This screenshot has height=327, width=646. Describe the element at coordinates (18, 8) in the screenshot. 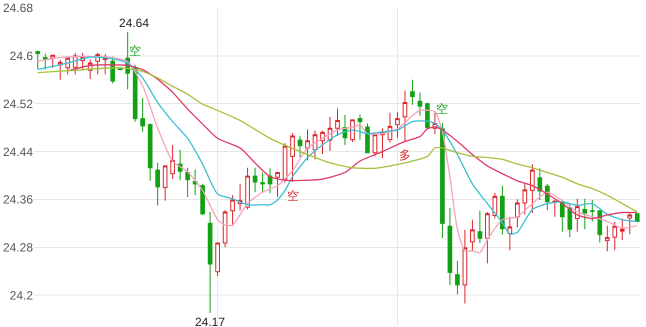

I see `y-tick-label: 24.68` at that location.